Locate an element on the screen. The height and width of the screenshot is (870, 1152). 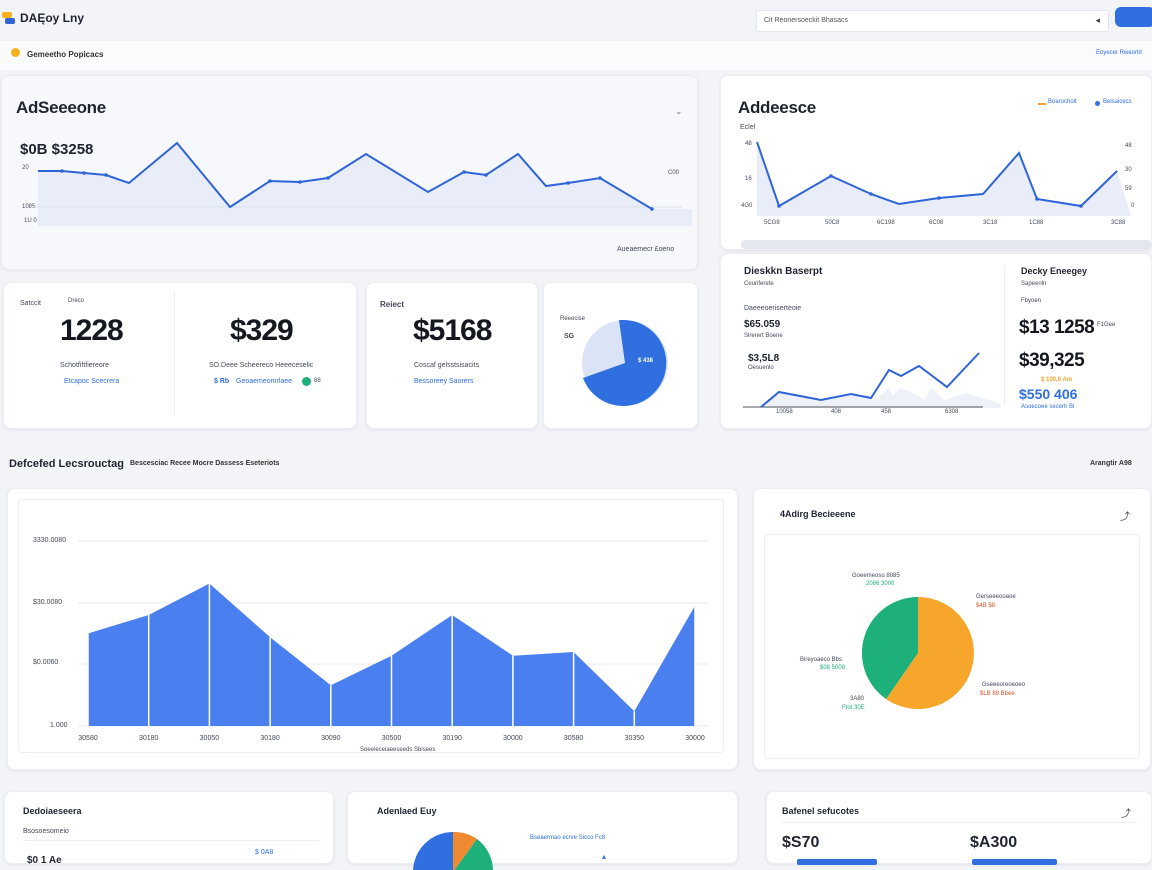
detail-divider is located at coordinates (1004, 335).